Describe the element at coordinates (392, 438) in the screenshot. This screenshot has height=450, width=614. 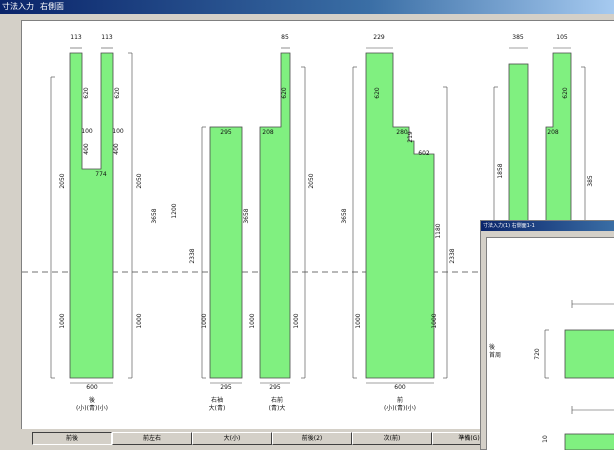
I see `tab-next: 次(前)` at that location.